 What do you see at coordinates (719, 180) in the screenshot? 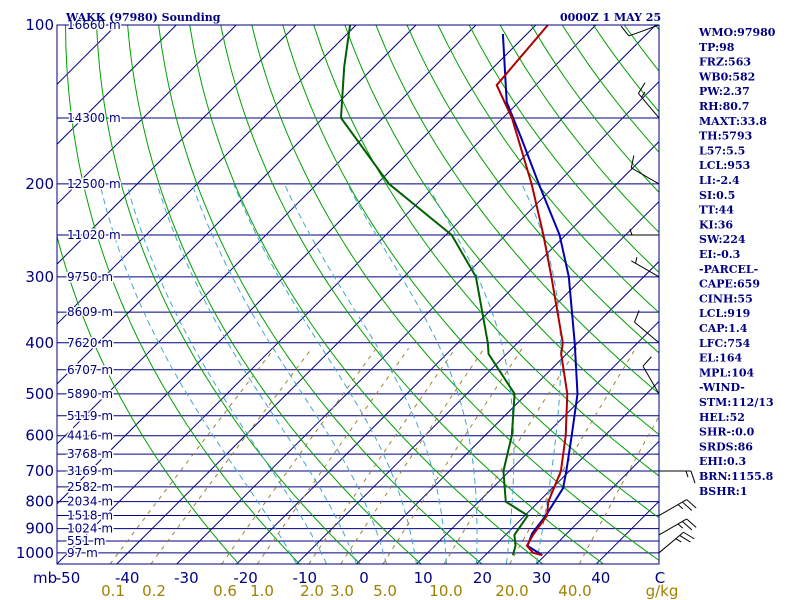
I see `index-item: LI:-2.4` at bounding box center [719, 180].